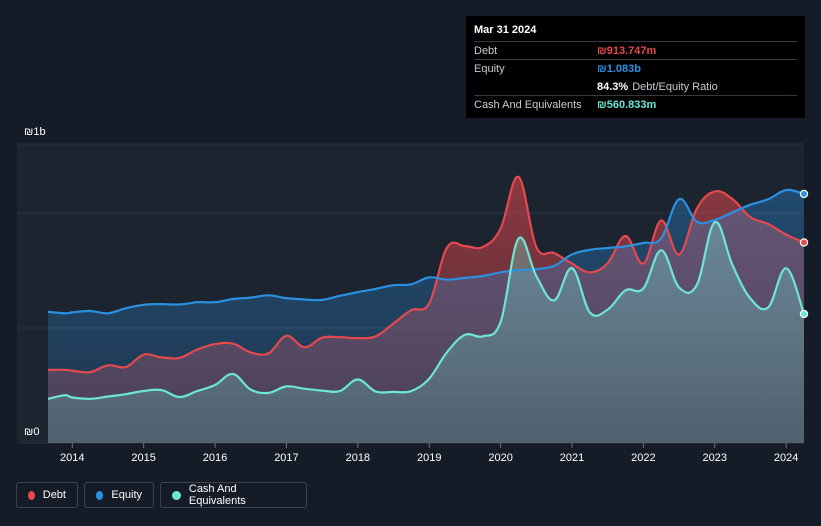 The height and width of the screenshot is (526, 821). I want to click on legend-dot-equity, so click(100, 495).